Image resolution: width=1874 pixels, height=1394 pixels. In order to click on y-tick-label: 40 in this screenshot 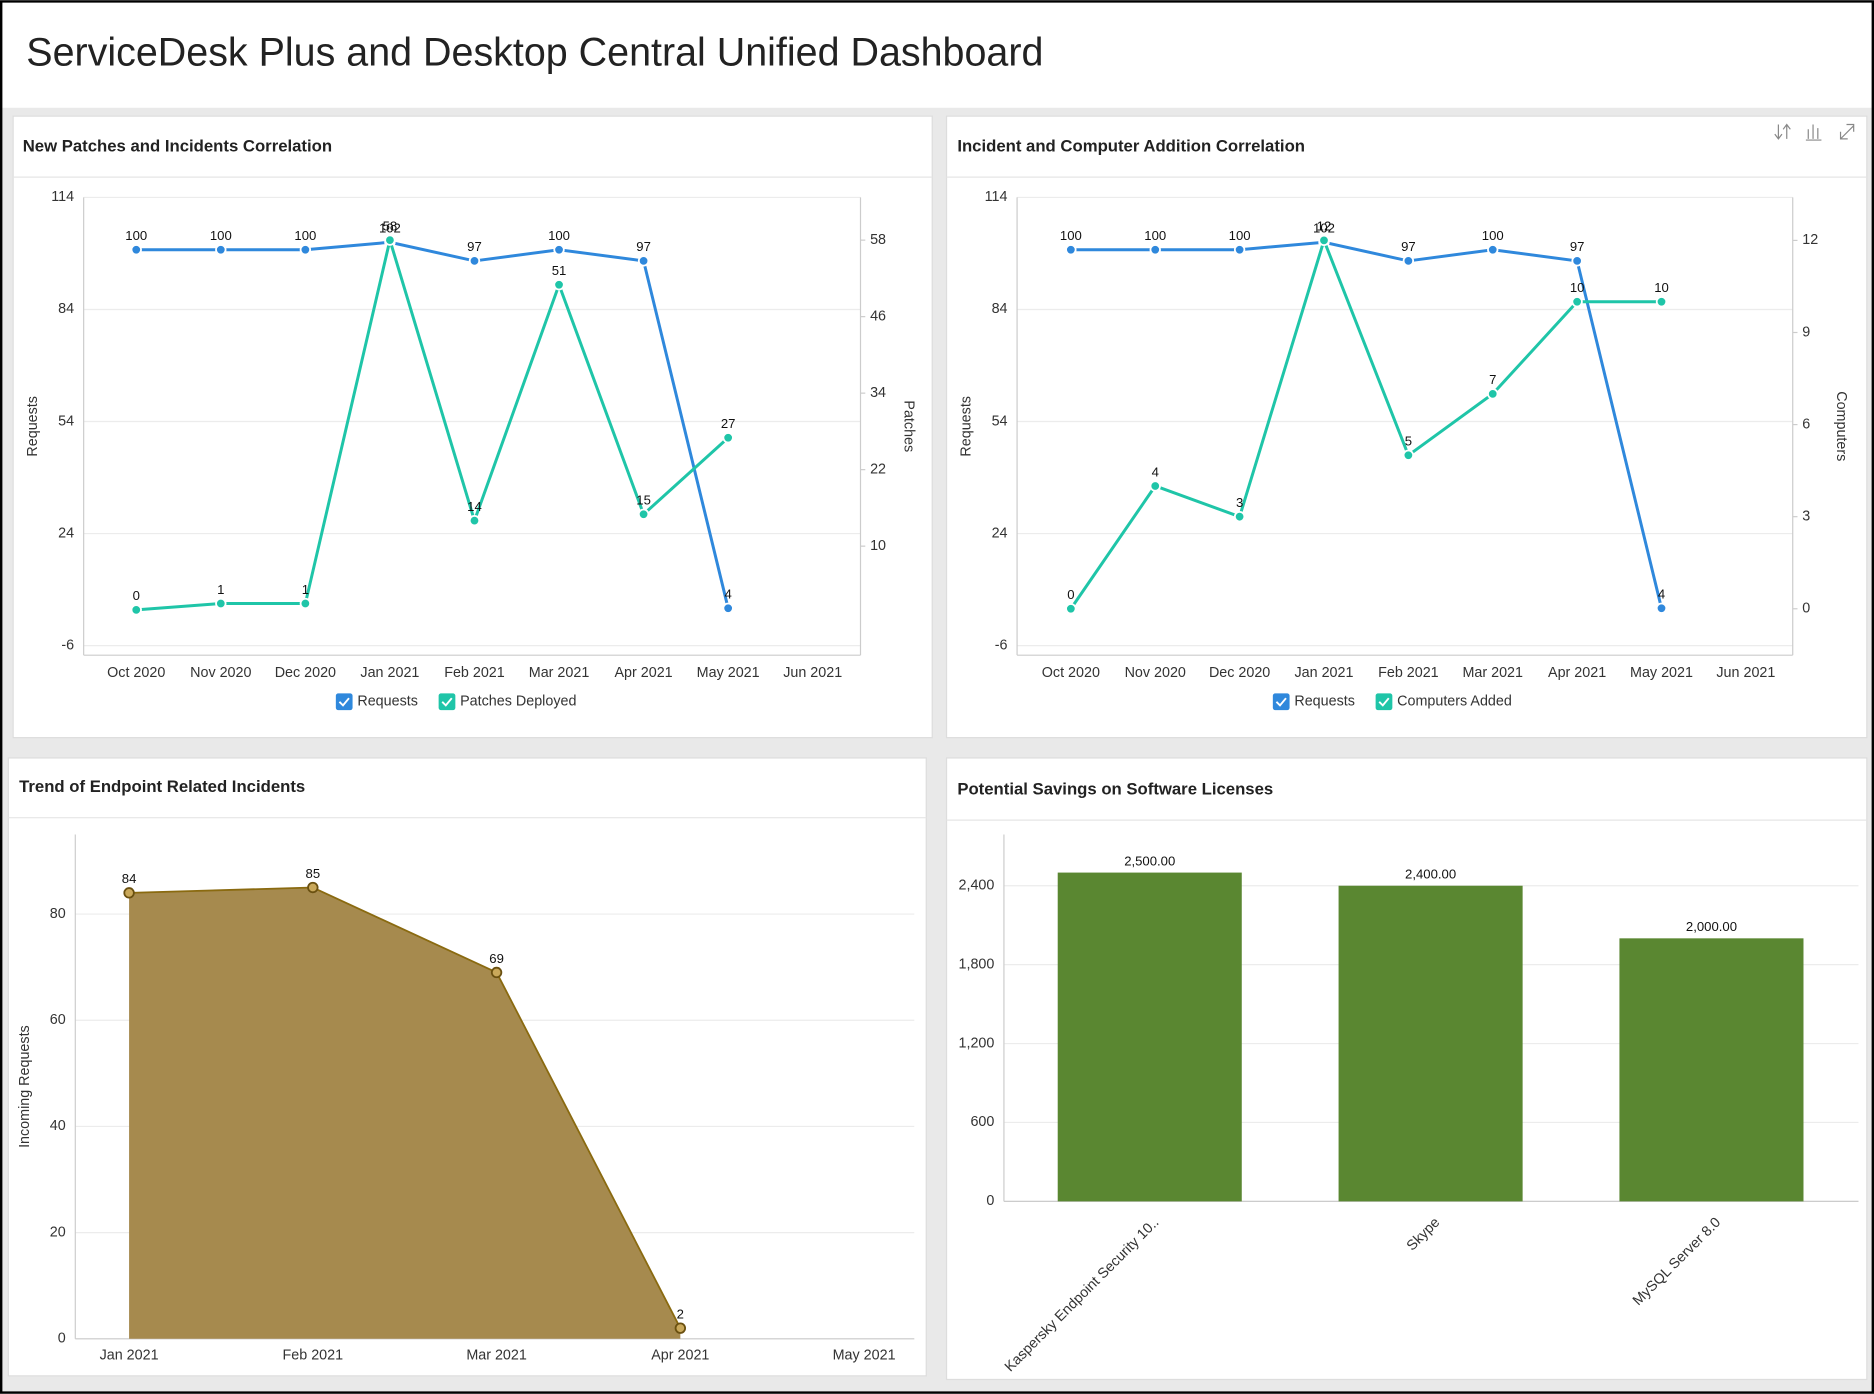, I will do `click(58, 1126)`.